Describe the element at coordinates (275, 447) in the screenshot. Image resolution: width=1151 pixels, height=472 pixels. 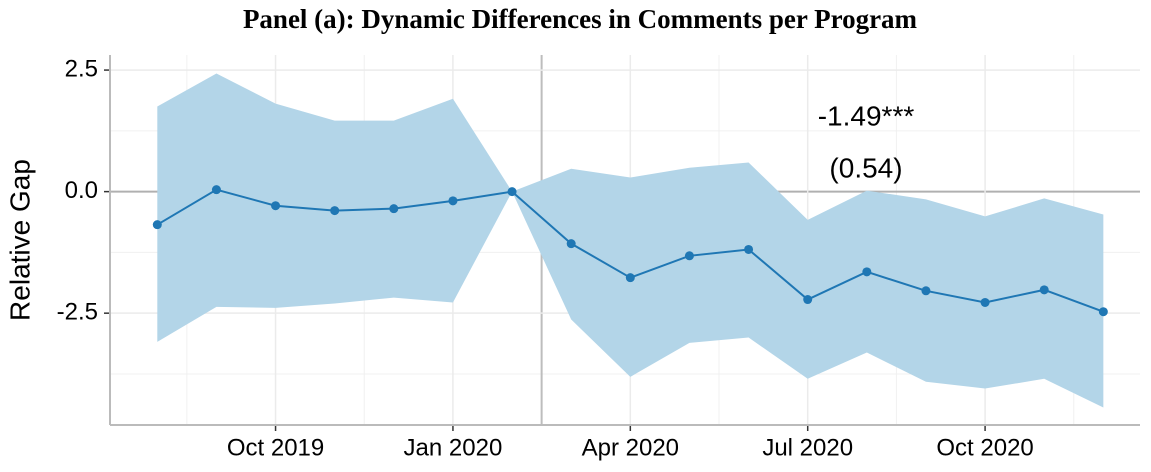
I see `x-tick-label: Oct 2019` at that location.